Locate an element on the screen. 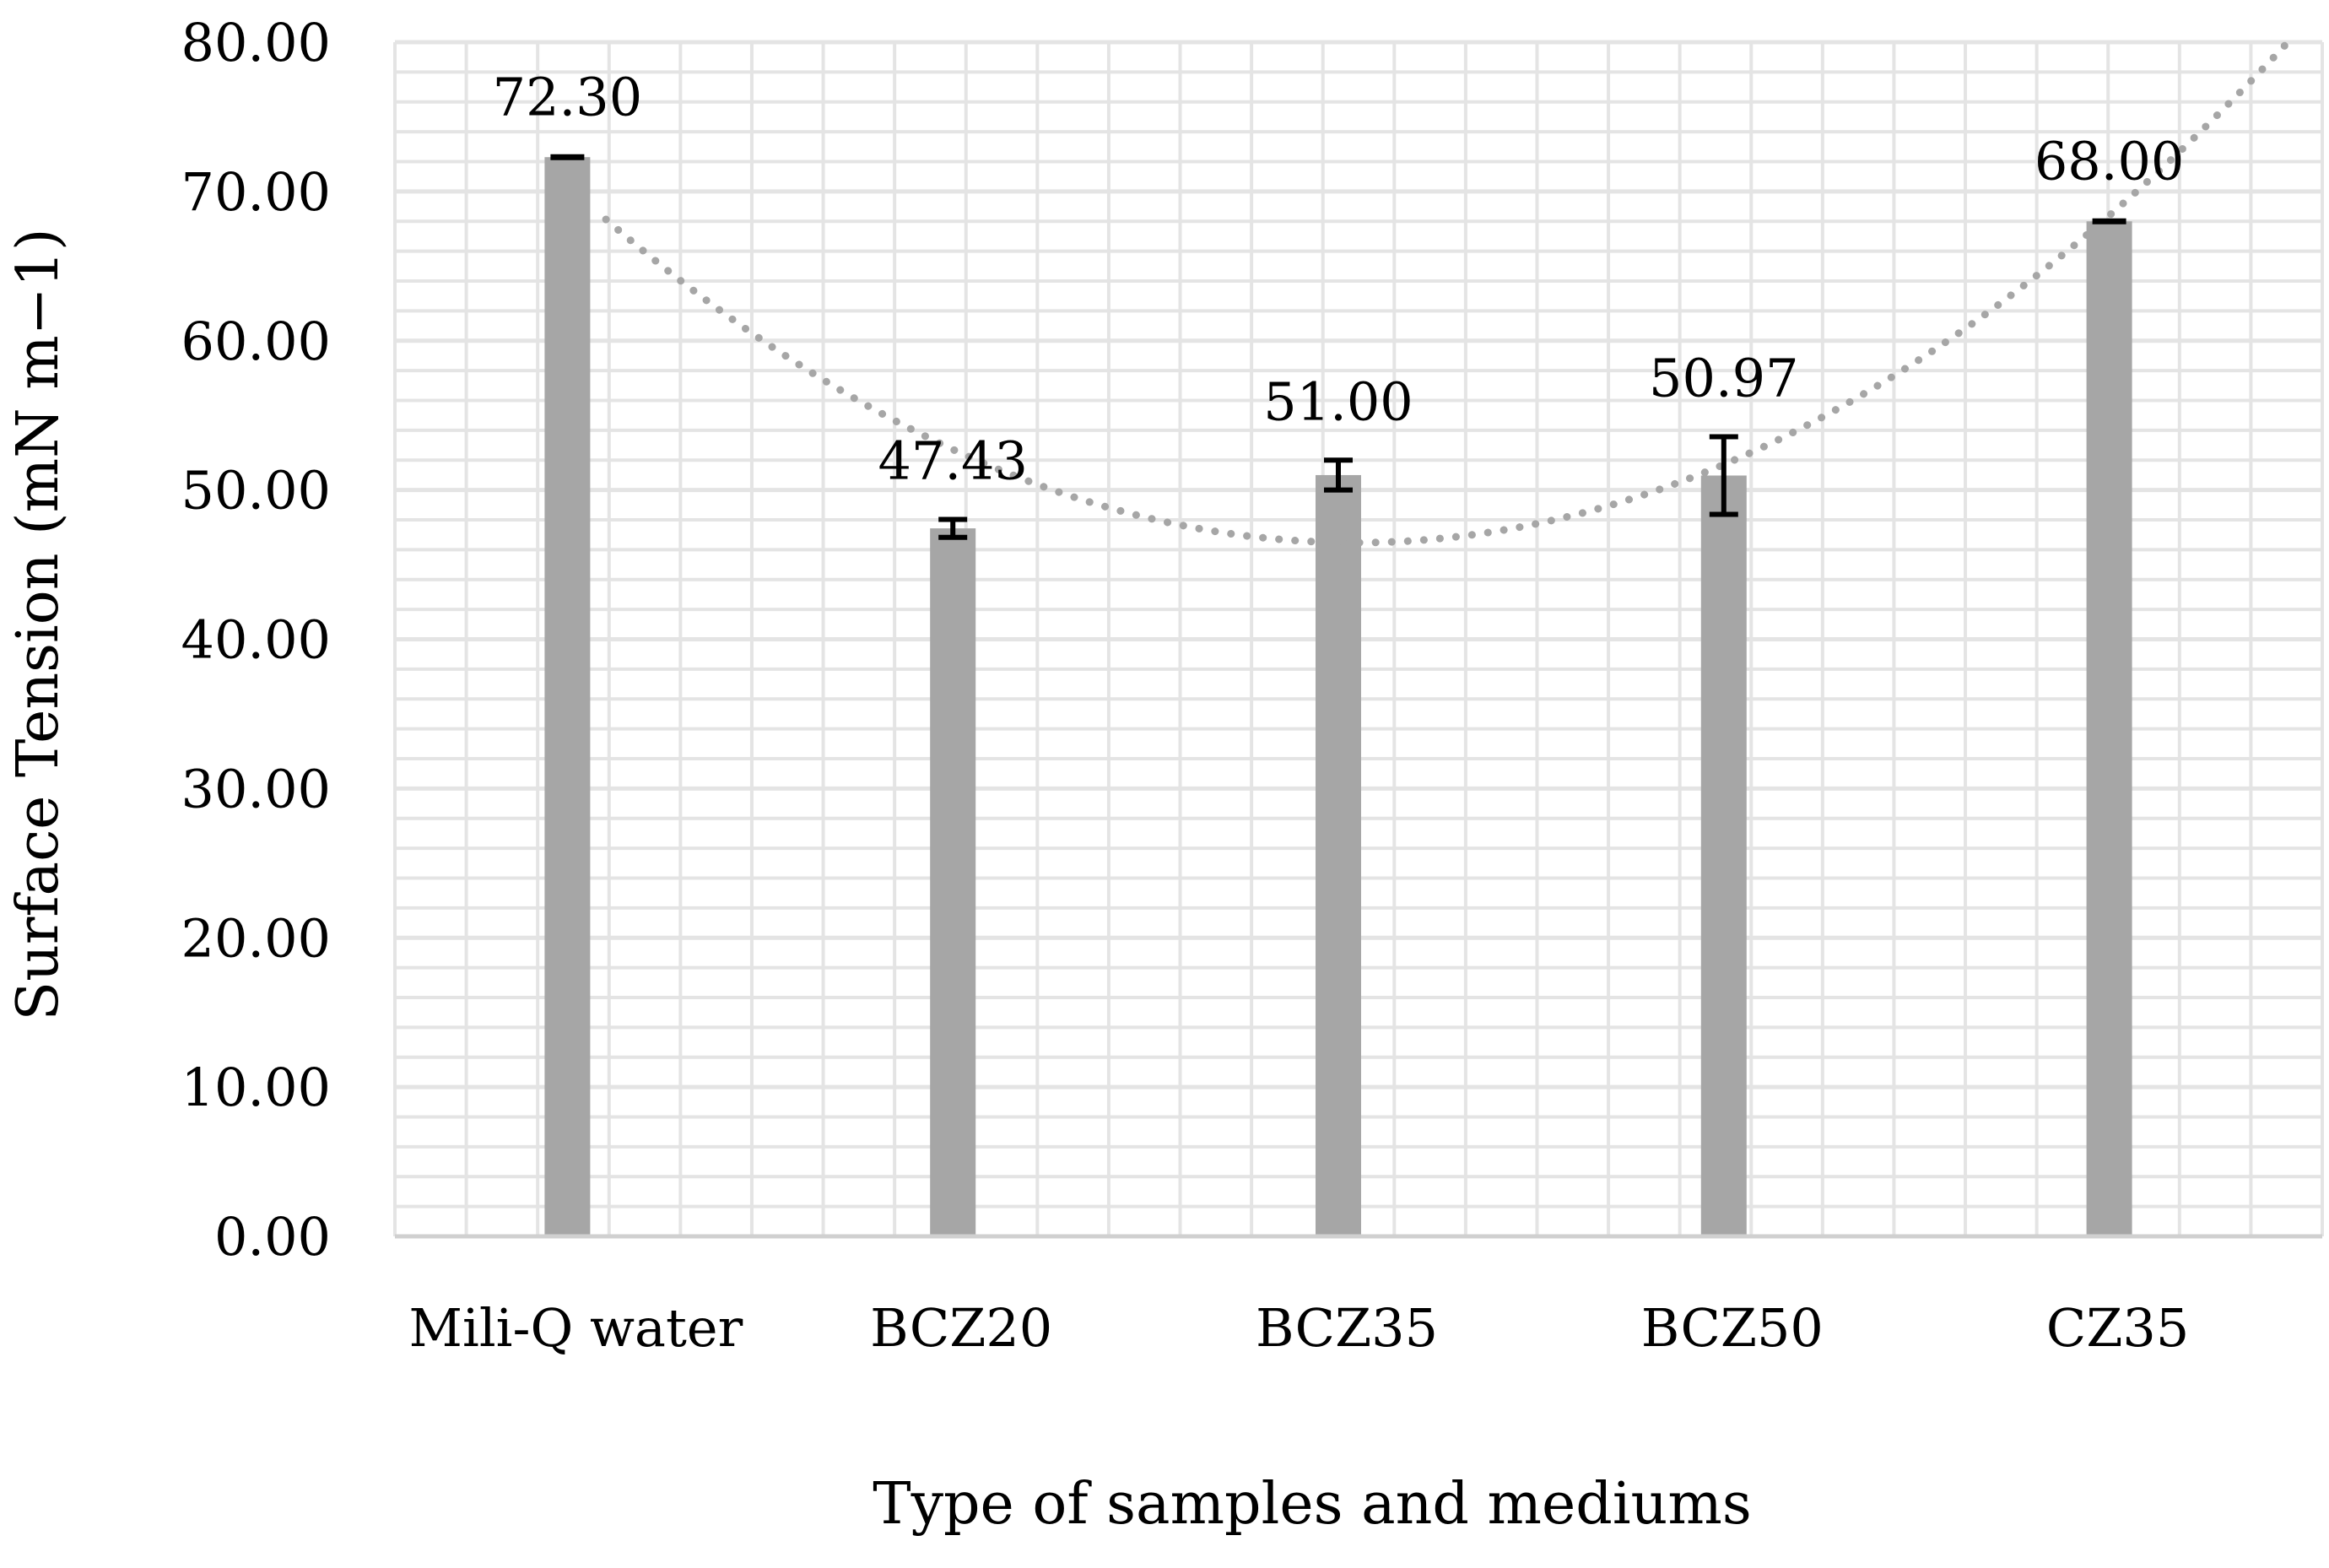  y-tick-label: 40.00 is located at coordinates (256, 640).